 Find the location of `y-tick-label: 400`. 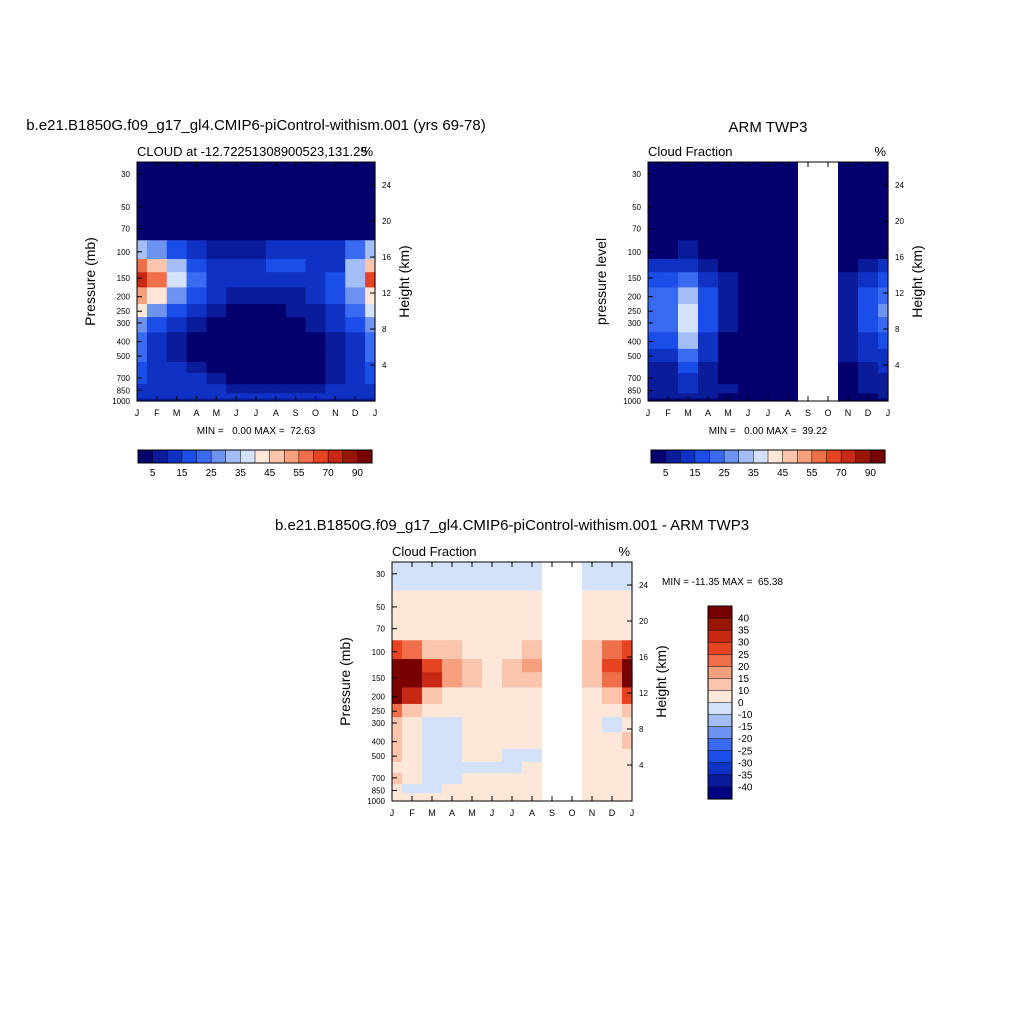

y-tick-label: 400 is located at coordinates (379, 742).